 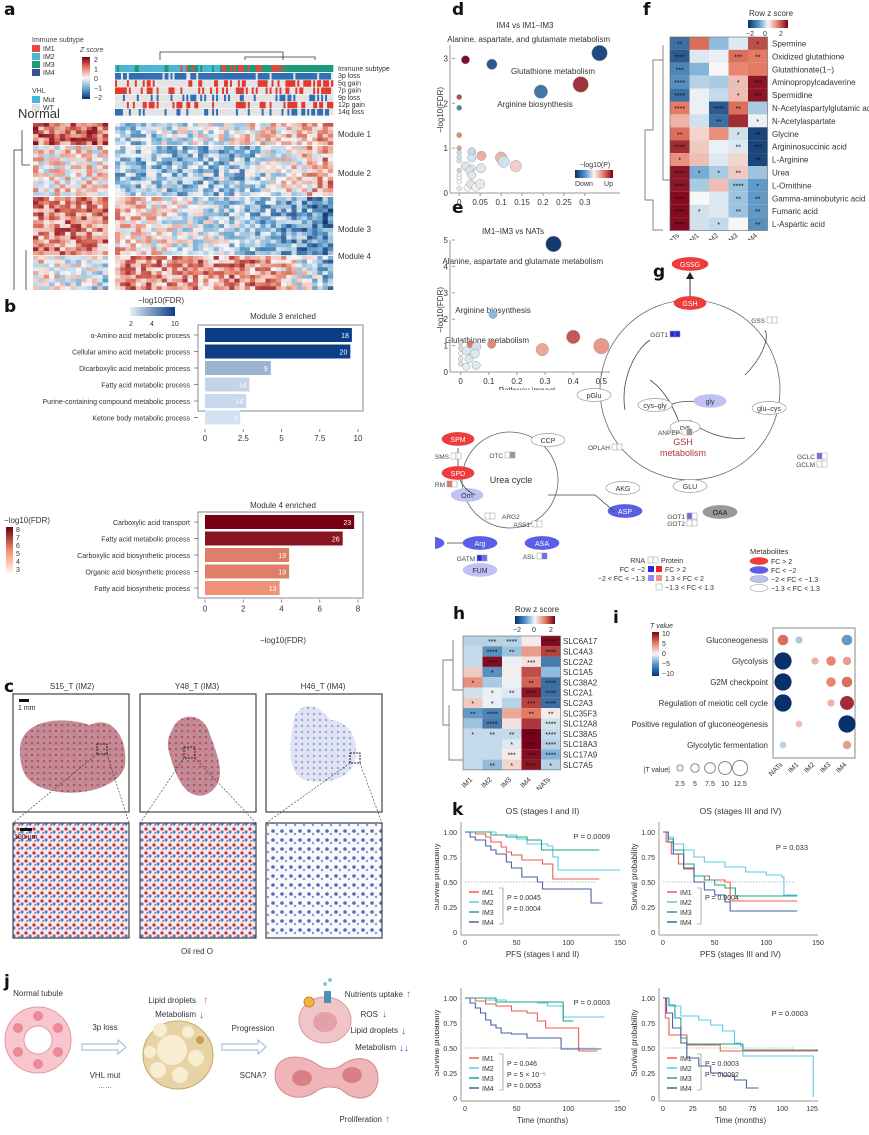 I want to click on km-pairwise-p: P = 0.0053, so click(x=524, y=1086).